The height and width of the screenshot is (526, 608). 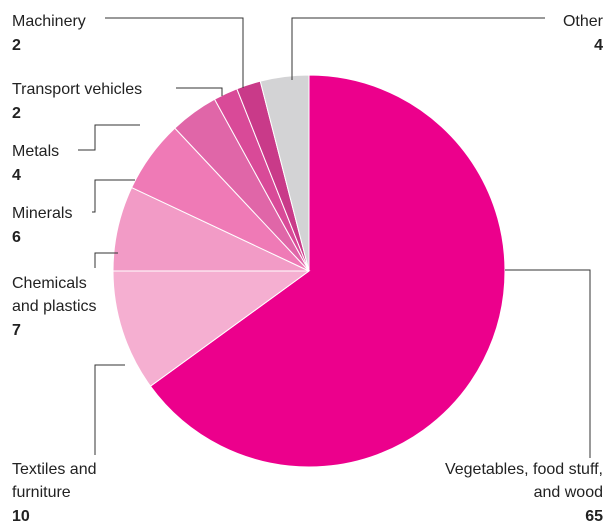 I want to click on slice-label: Textiles and furniture 10, so click(x=67, y=492).